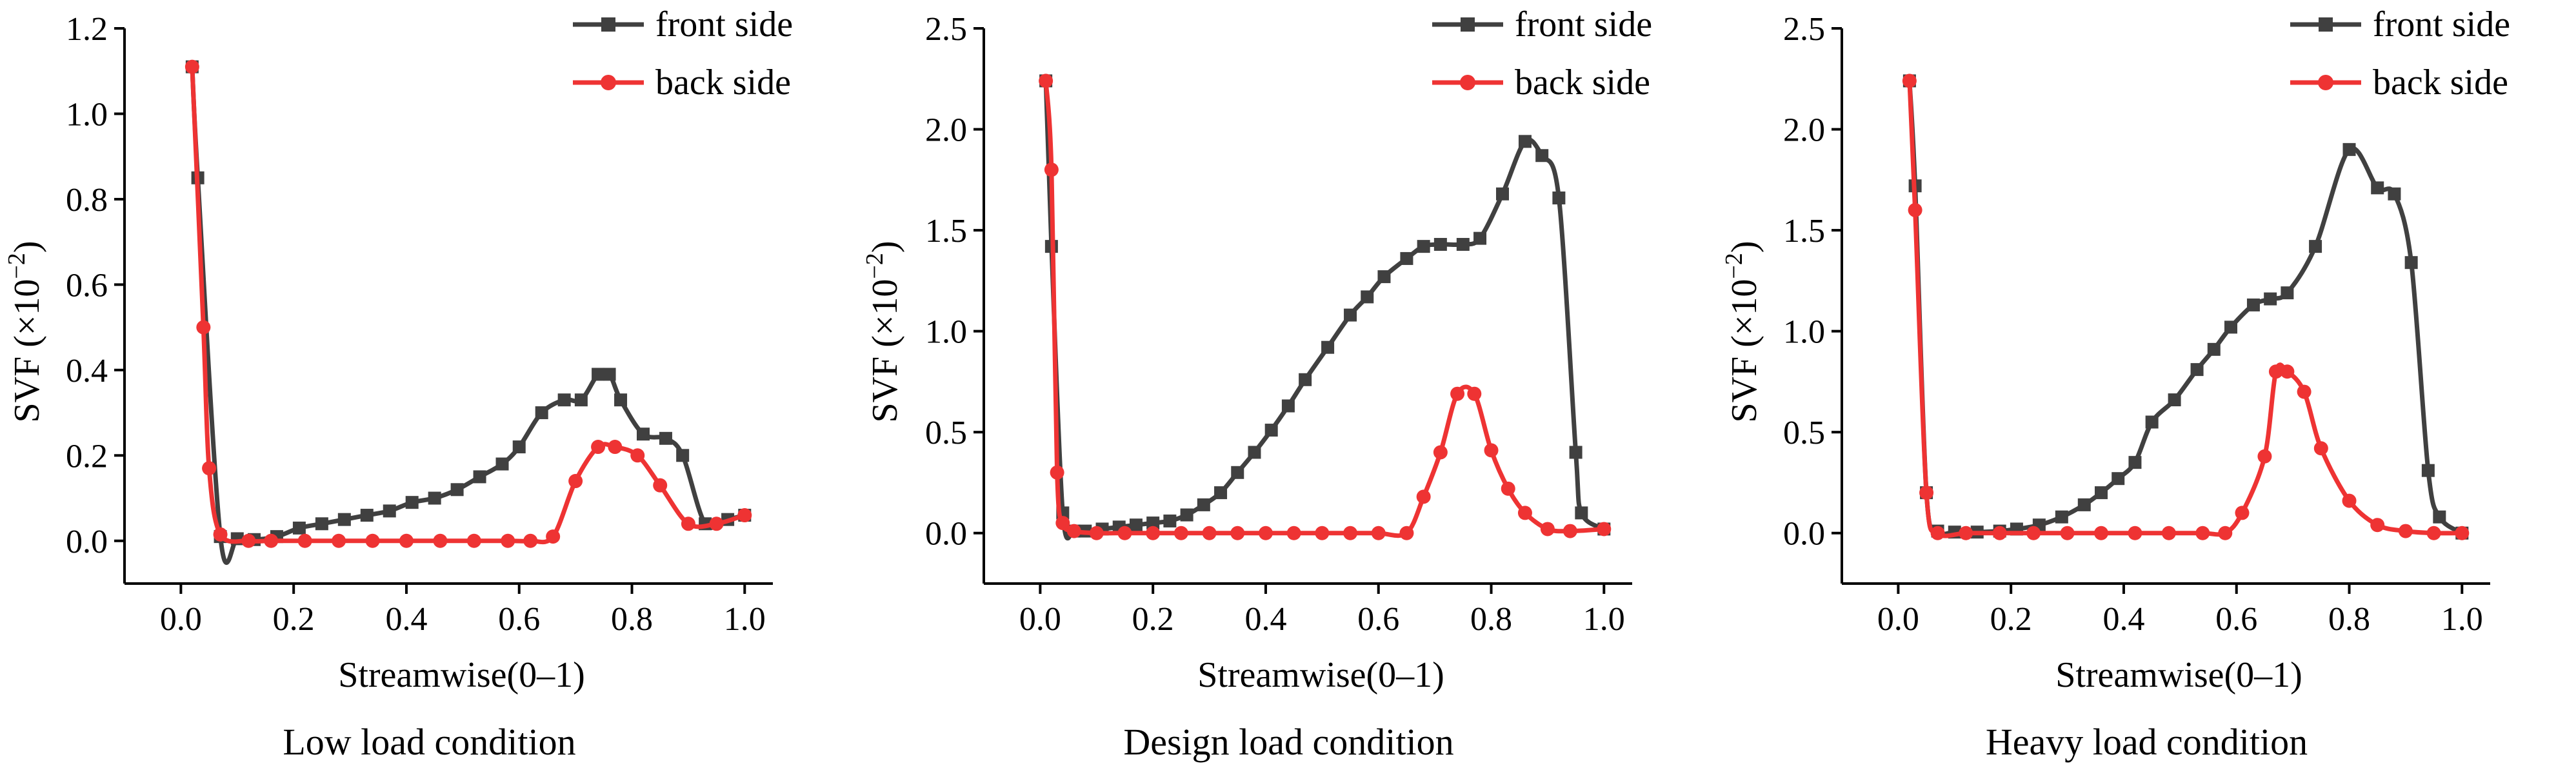 This screenshot has width=2576, height=777. Describe the element at coordinates (885, 351) in the screenshot. I see `y-axis-title-main: SVF (×10` at that location.